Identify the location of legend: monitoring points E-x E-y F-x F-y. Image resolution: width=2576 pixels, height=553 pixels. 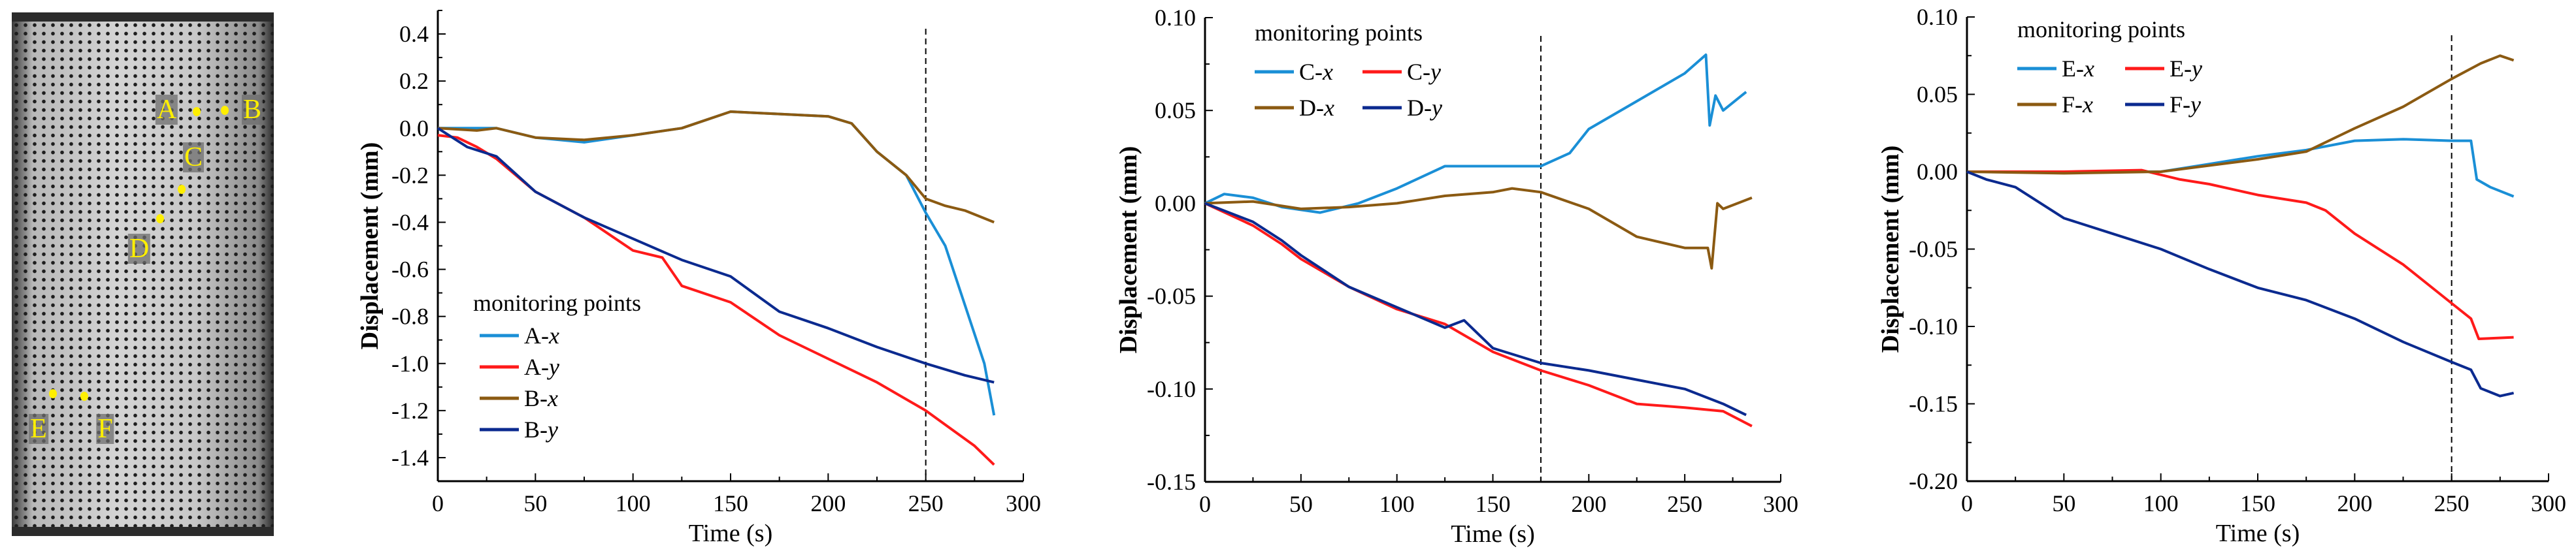
(2109, 67).